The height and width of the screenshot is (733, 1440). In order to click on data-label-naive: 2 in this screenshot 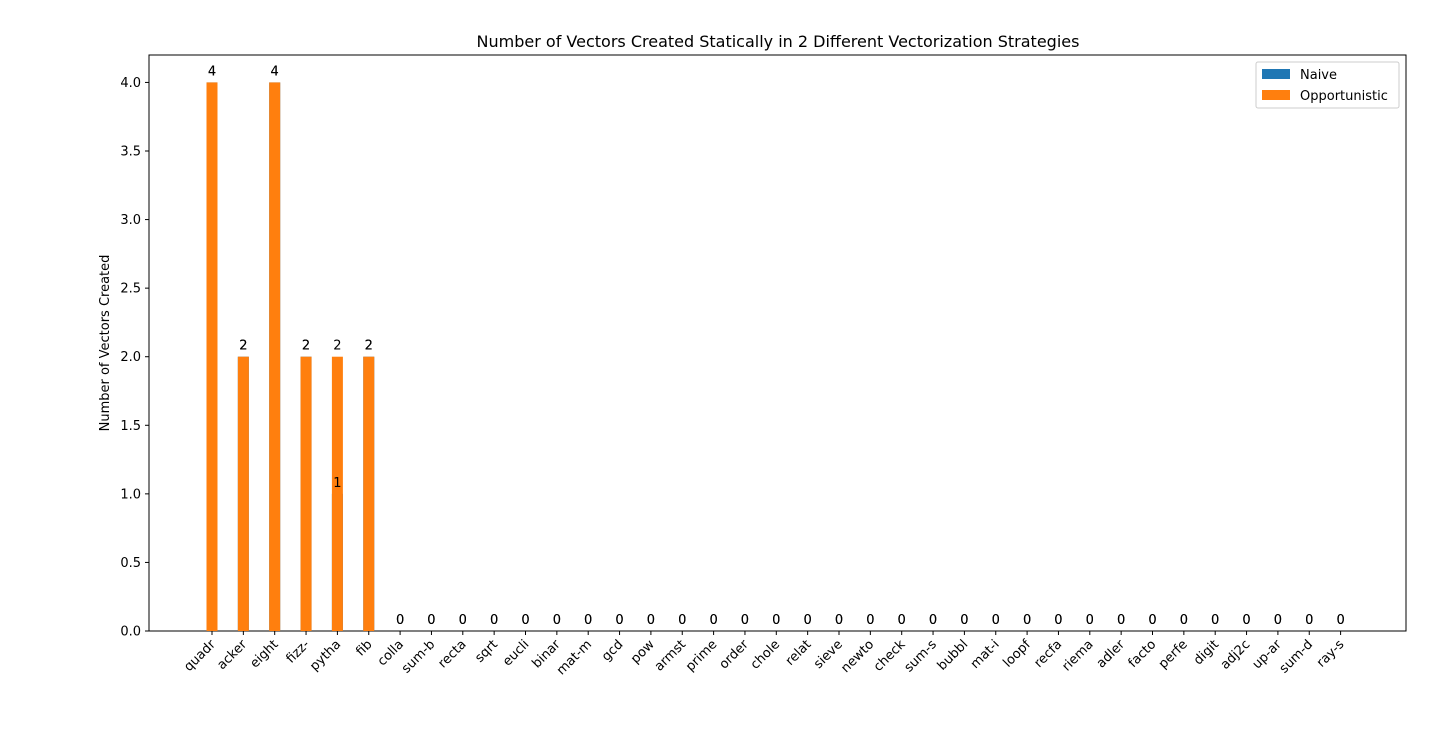, I will do `click(369, 346)`.